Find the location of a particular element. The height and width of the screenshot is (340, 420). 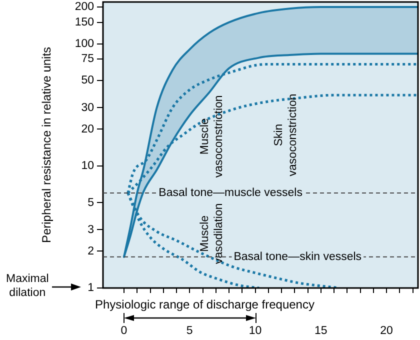

annotation: Muscle vasoconstriction is located at coordinates (211, 136).